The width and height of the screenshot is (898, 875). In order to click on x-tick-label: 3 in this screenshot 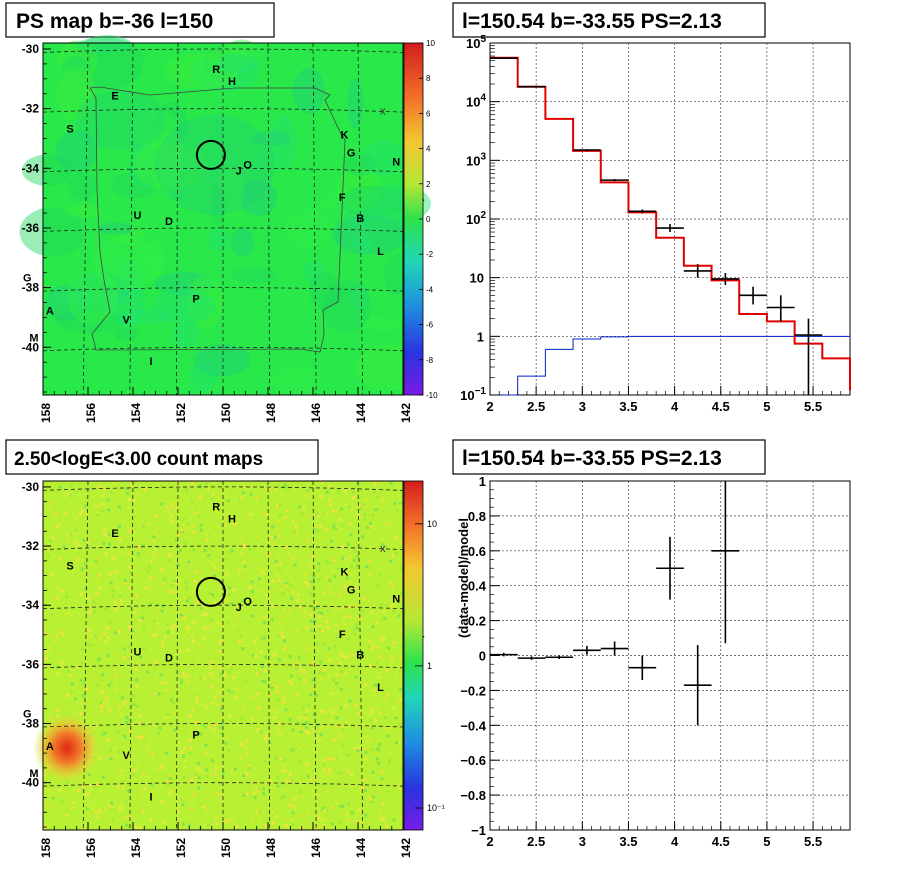, I will do `click(582, 406)`.